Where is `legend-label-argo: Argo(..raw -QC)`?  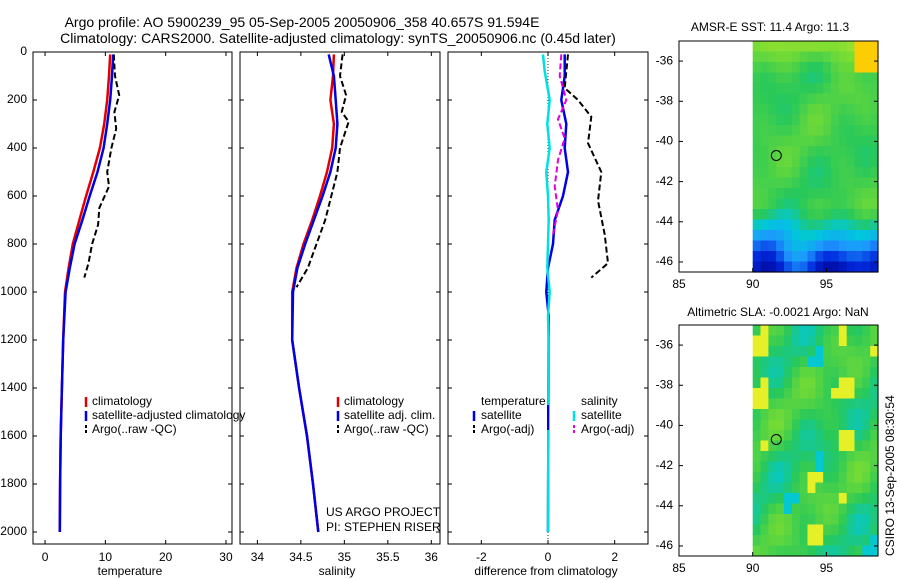 legend-label-argo: Argo(..raw -QC) is located at coordinates (386, 429).